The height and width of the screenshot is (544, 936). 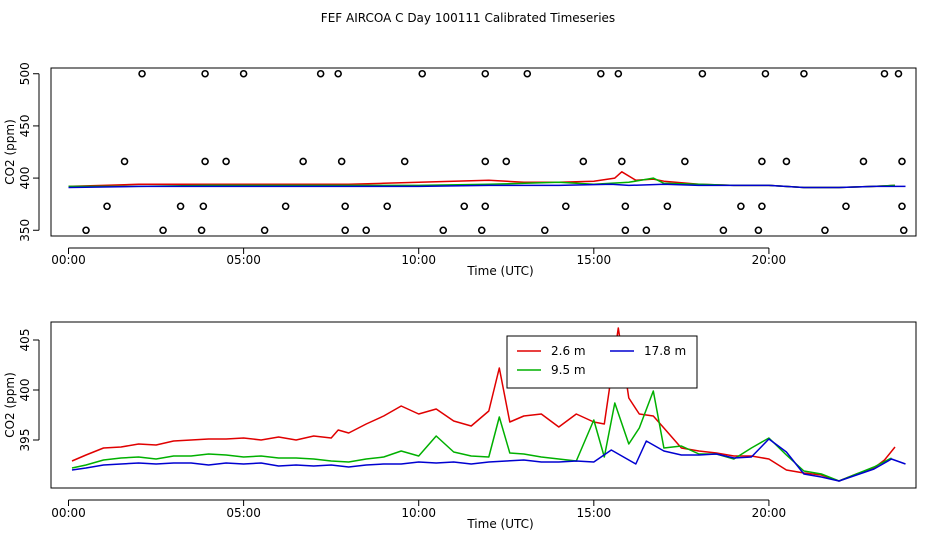 What do you see at coordinates (487, 186) in the screenshot?
I see `series-line-blue` at bounding box center [487, 186].